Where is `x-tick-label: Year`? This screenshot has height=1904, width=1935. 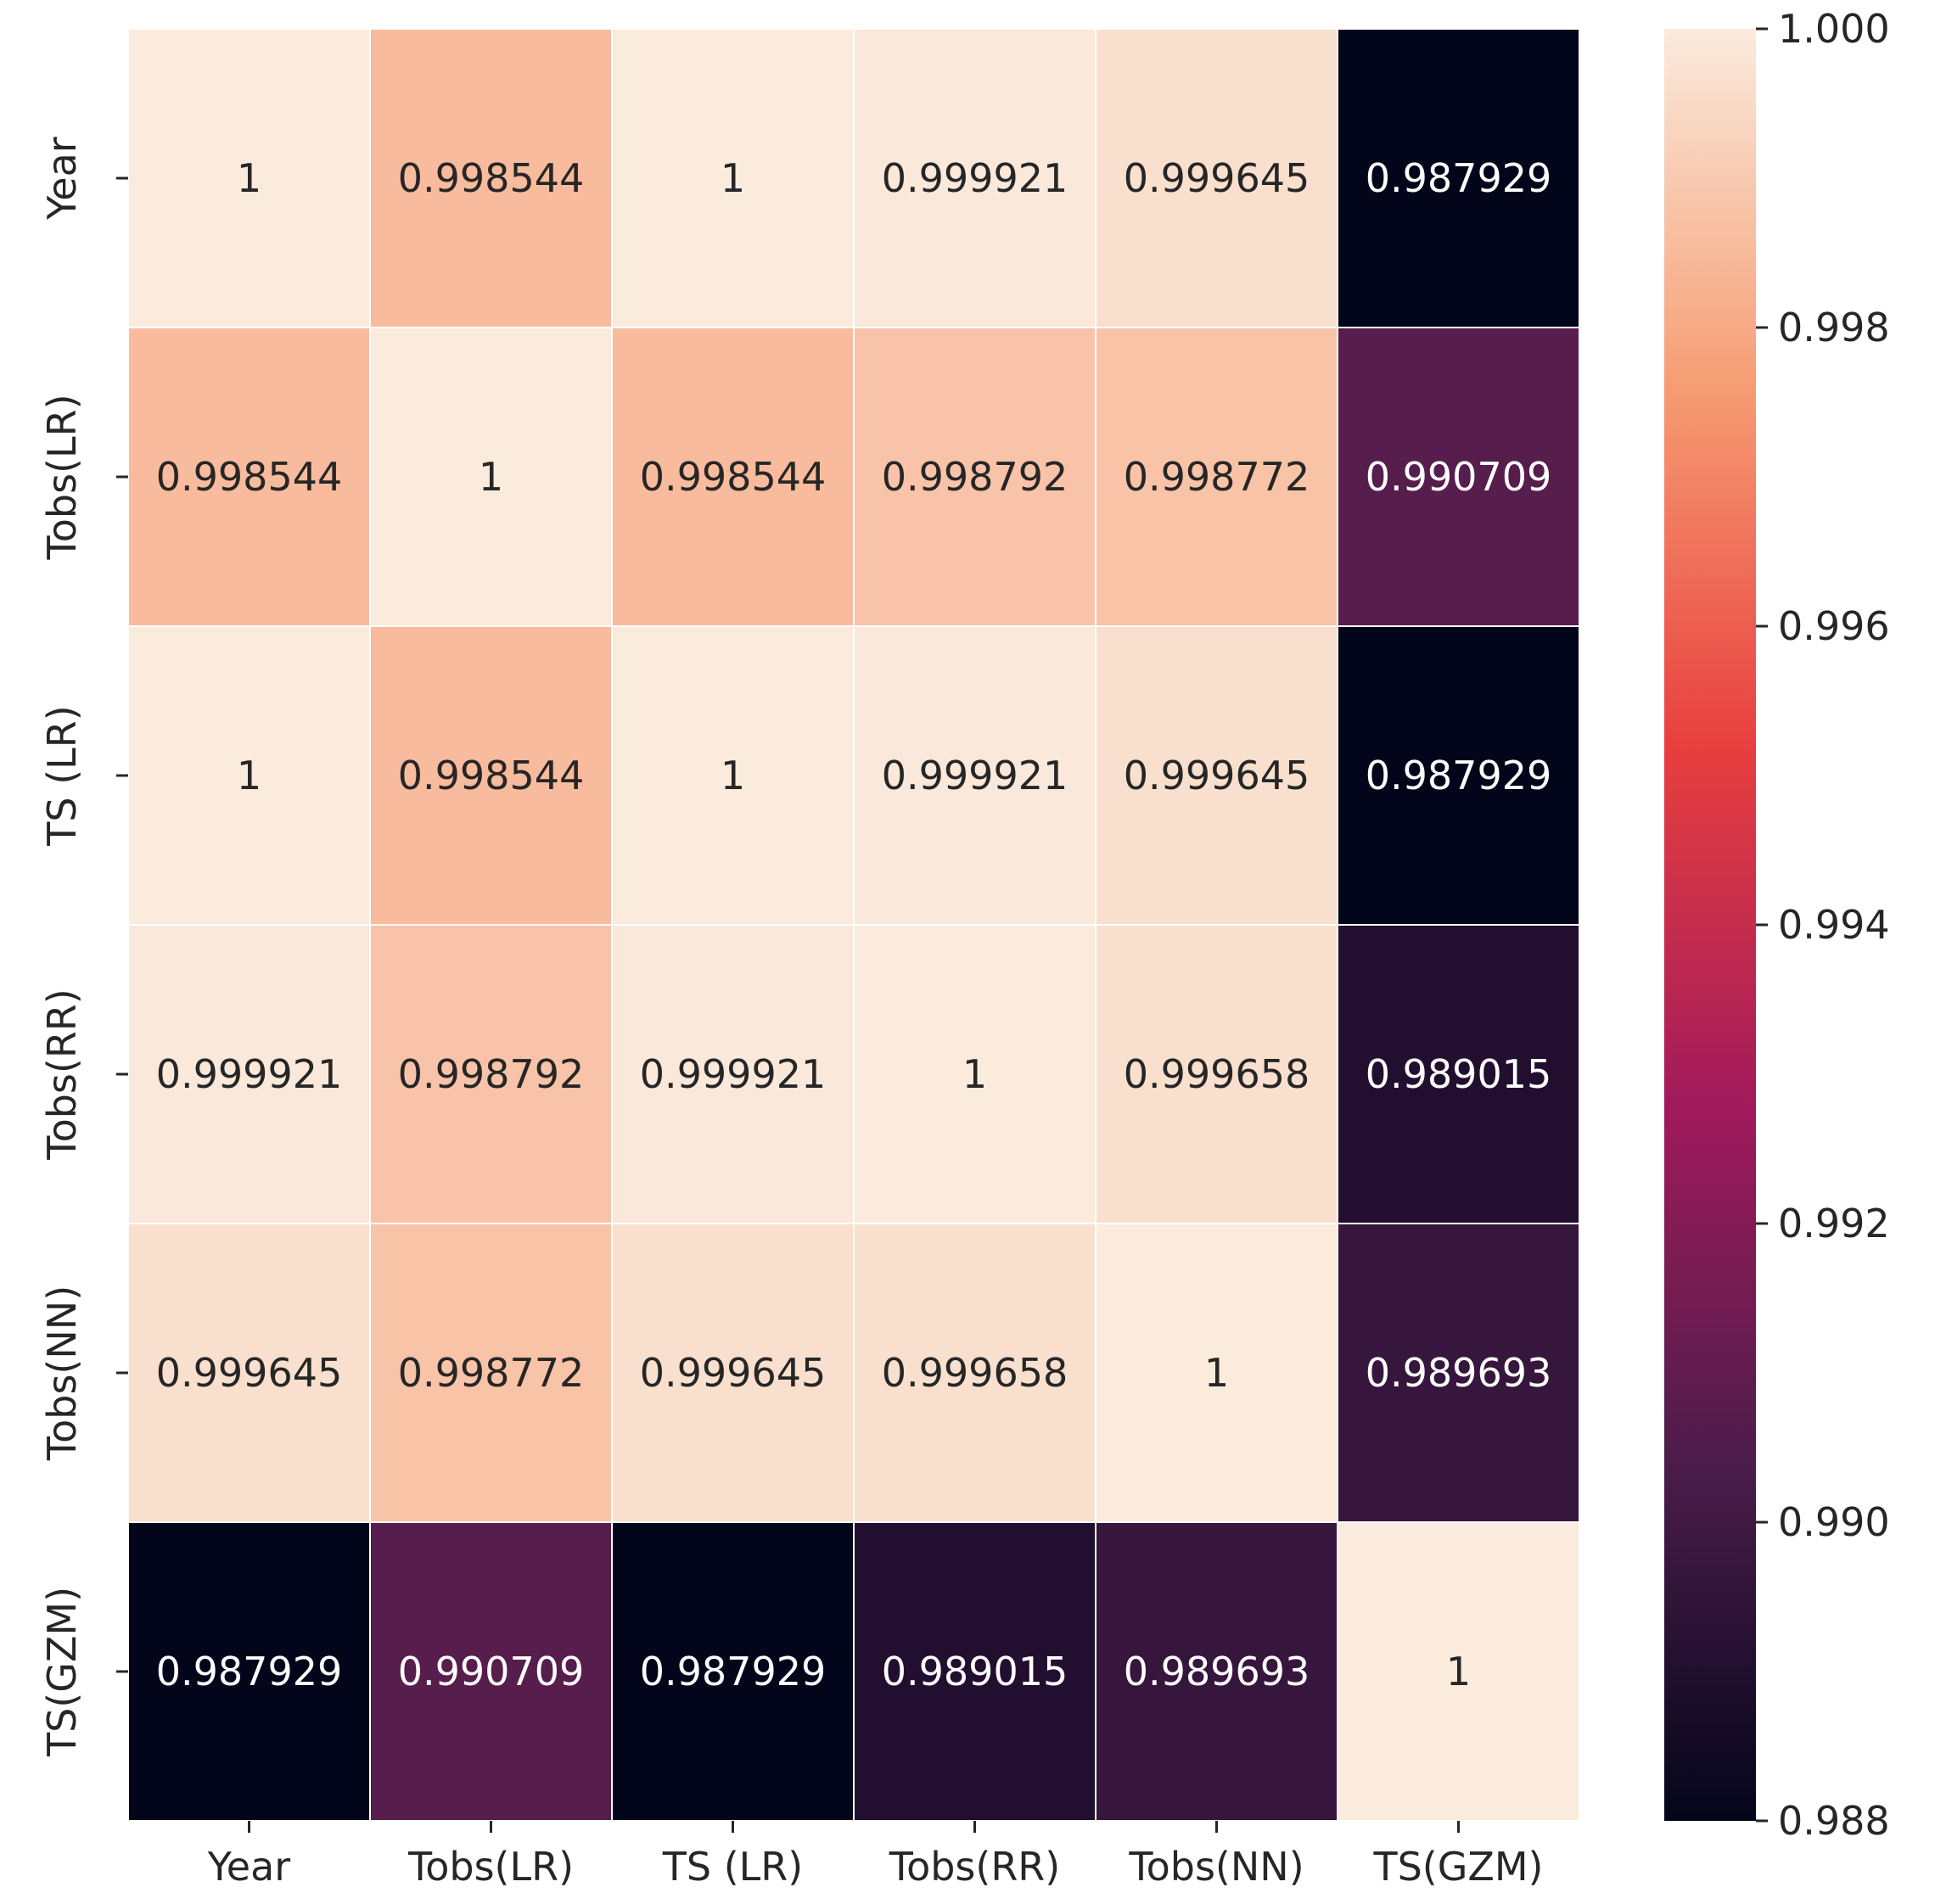
x-tick-label: Year is located at coordinates (249, 1867).